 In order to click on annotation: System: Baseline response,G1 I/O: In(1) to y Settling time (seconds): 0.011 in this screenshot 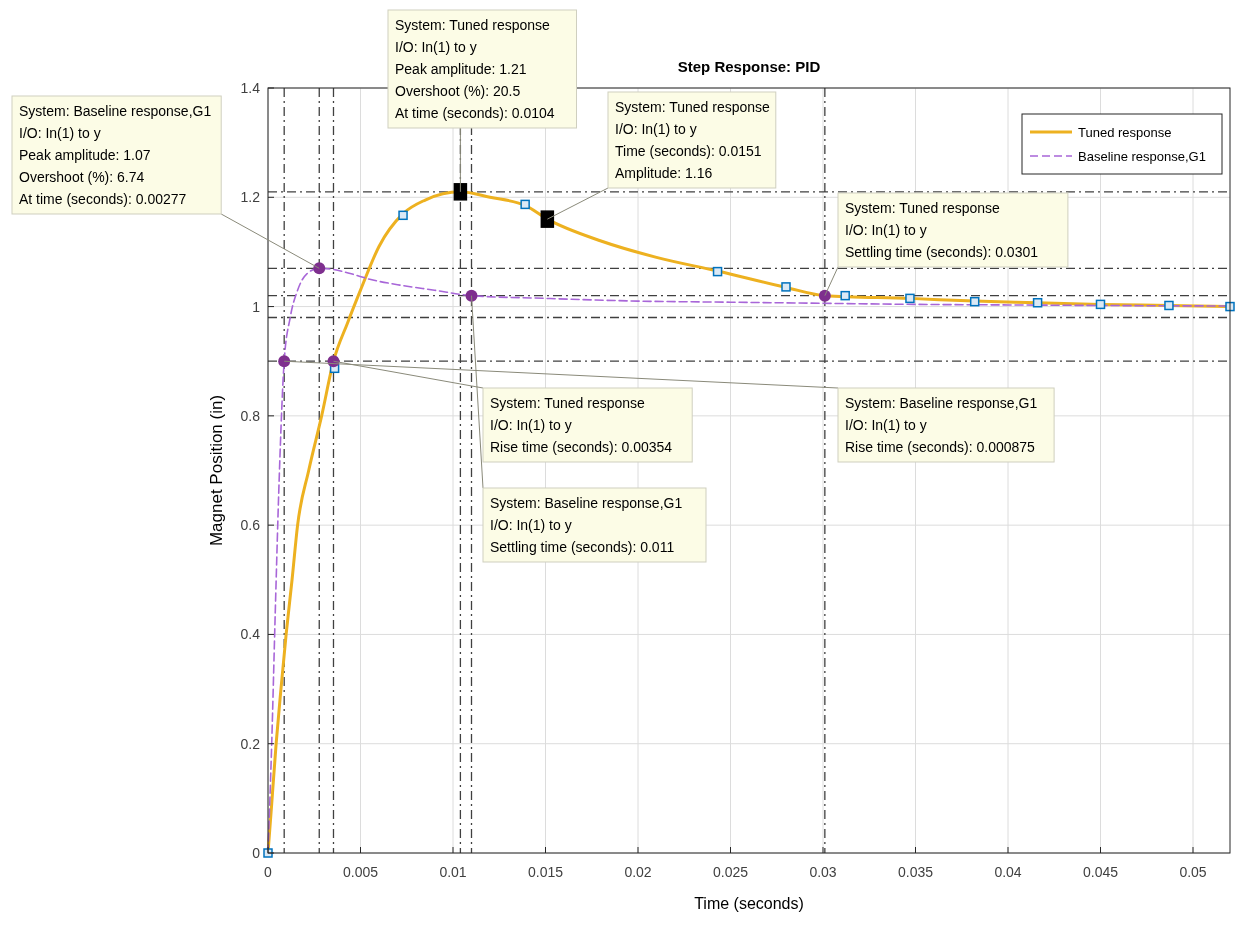, I will do `click(586, 525)`.